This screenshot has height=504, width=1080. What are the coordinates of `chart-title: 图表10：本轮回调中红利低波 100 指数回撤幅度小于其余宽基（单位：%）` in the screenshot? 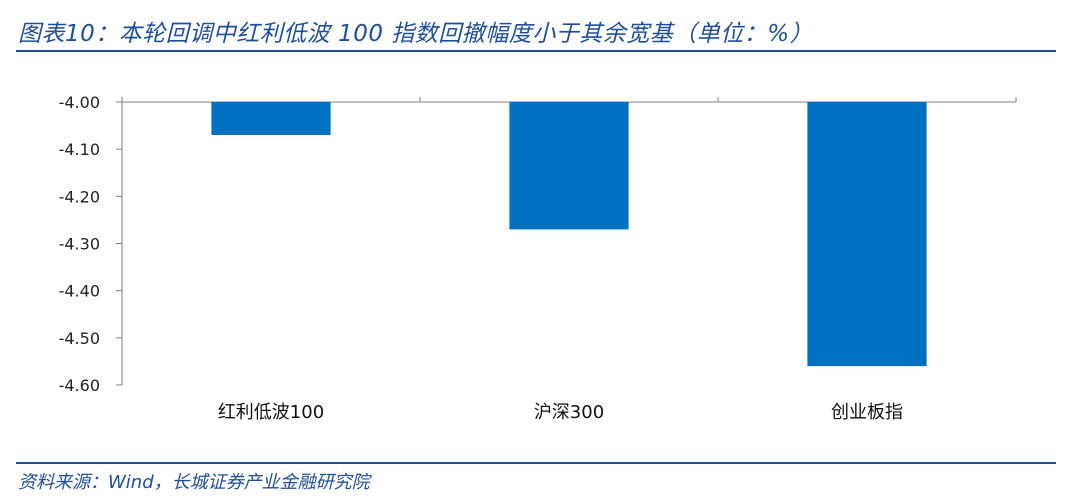 It's located at (416, 34).